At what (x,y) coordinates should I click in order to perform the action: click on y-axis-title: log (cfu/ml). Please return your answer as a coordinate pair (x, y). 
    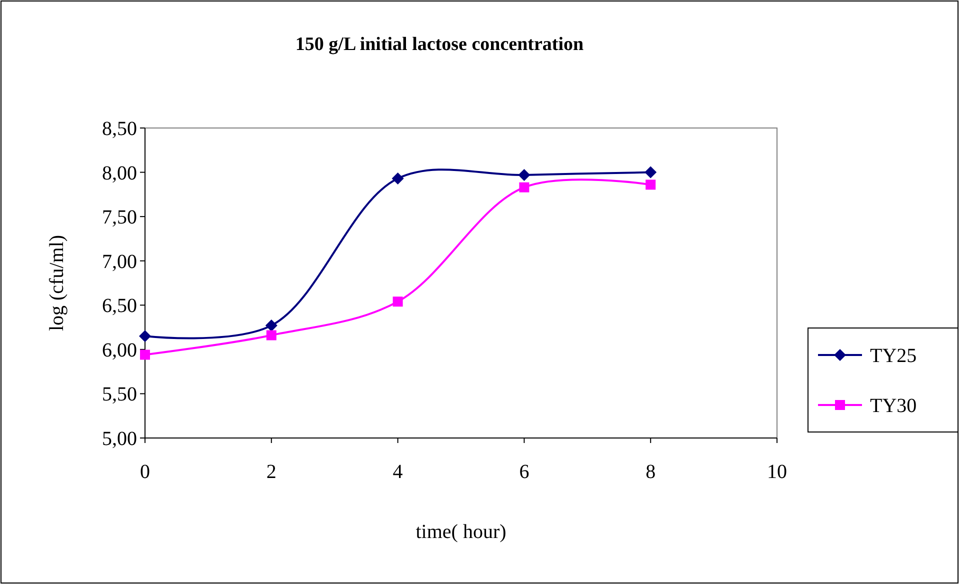
    Looking at the image, I should click on (57, 283).